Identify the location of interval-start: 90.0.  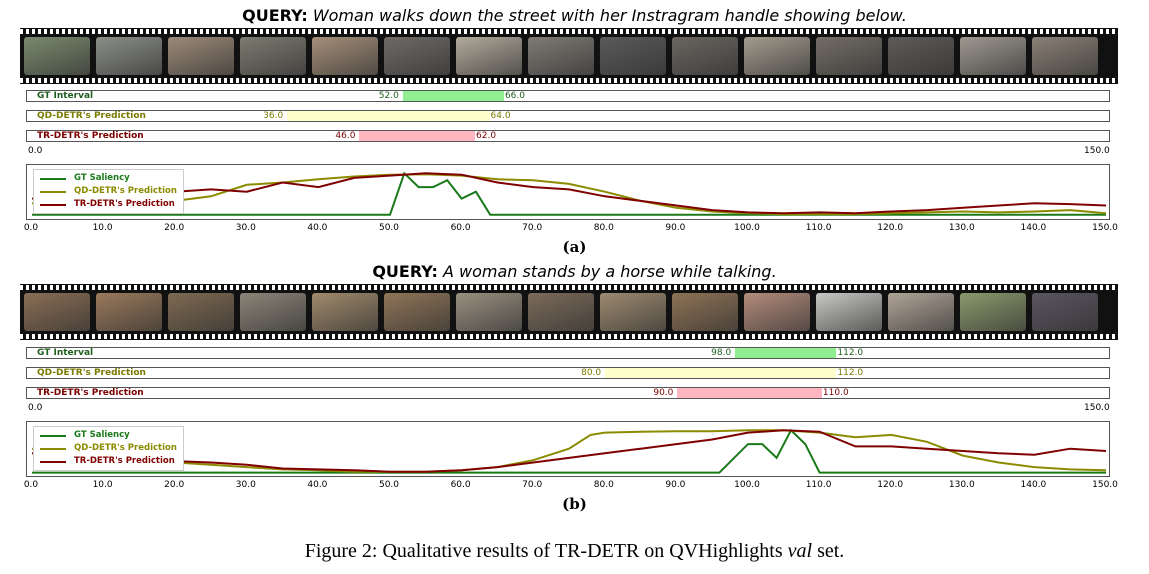
(663, 393).